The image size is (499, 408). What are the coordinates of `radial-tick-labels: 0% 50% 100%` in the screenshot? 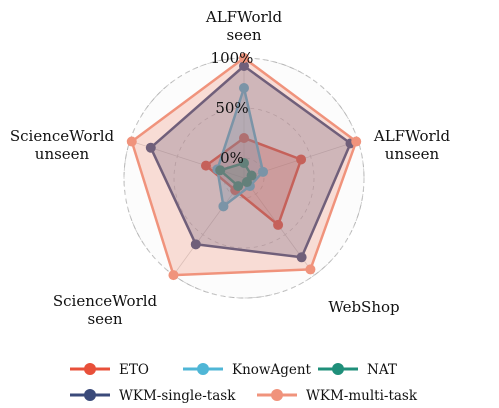 It's located at (232, 108).